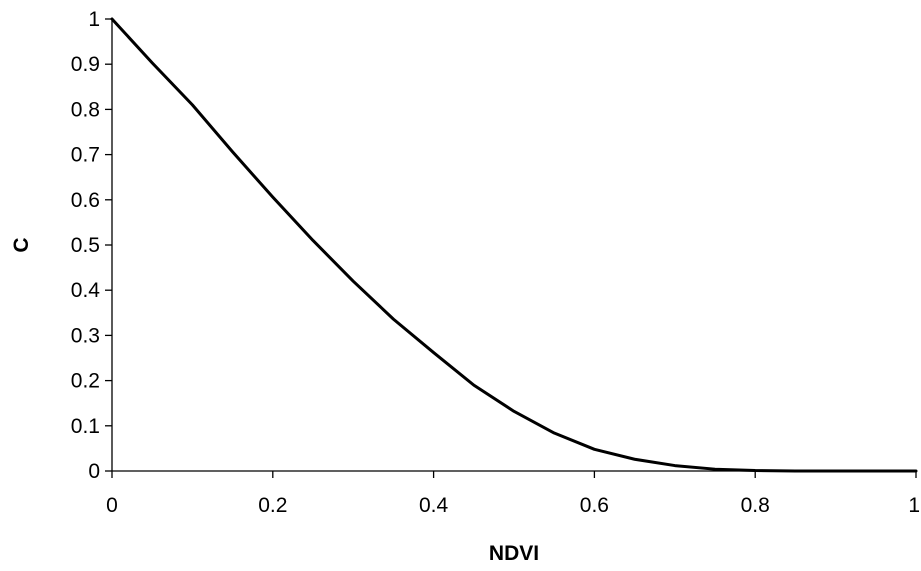 Image resolution: width=921 pixels, height=571 pixels. I want to click on y-tick-label: 0.8, so click(85, 109).